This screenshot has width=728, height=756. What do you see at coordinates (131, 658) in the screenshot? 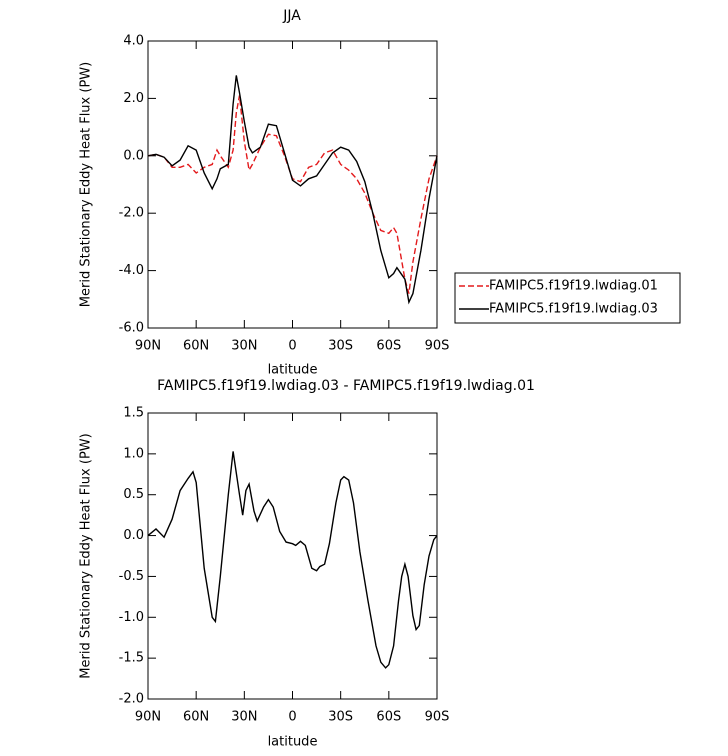
I see `y-tick-label: -1.5` at bounding box center [131, 658].